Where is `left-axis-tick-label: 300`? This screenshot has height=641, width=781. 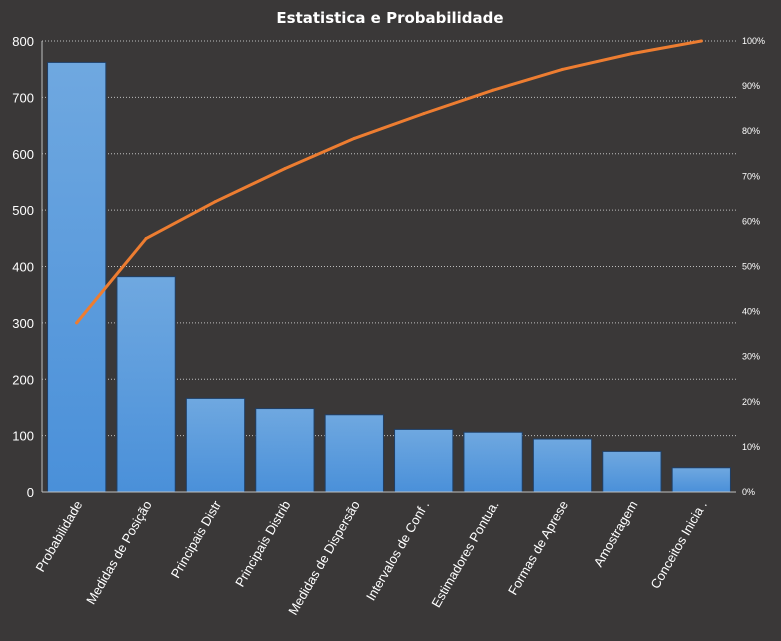
left-axis-tick-label: 300 is located at coordinates (23, 323).